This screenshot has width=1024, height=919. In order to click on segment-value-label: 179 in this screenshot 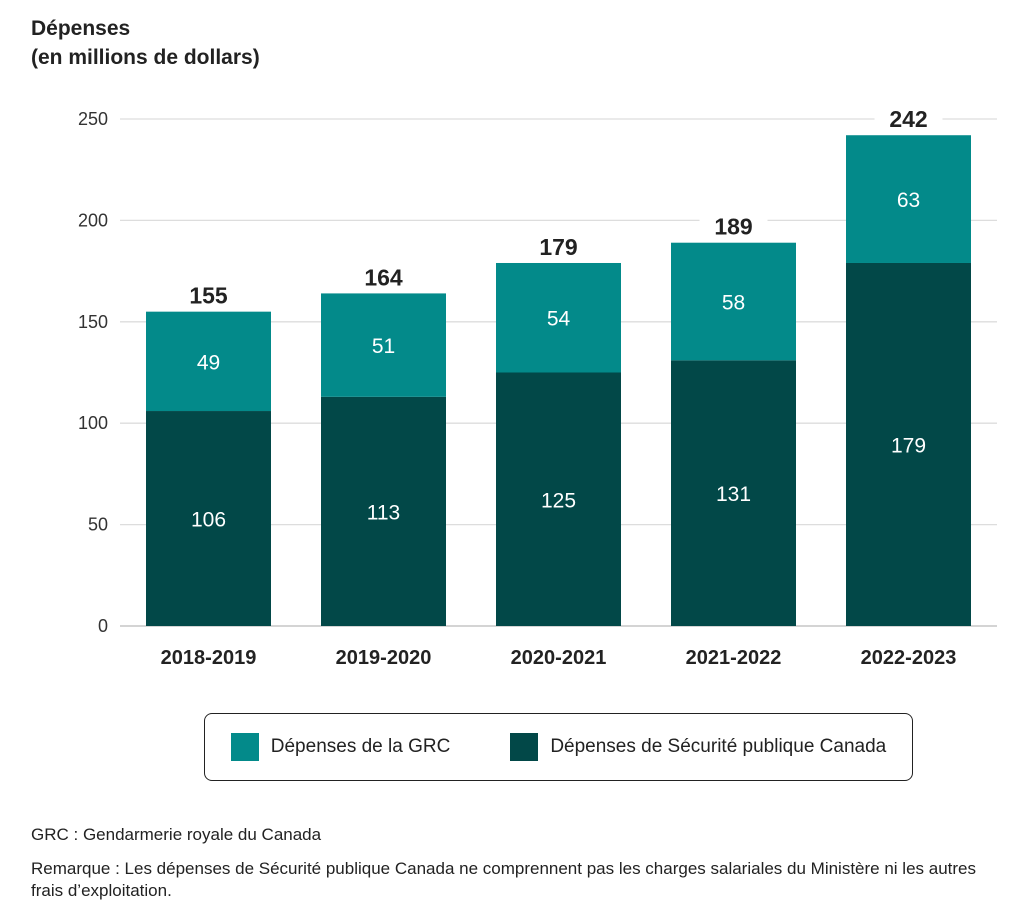, I will do `click(908, 445)`.